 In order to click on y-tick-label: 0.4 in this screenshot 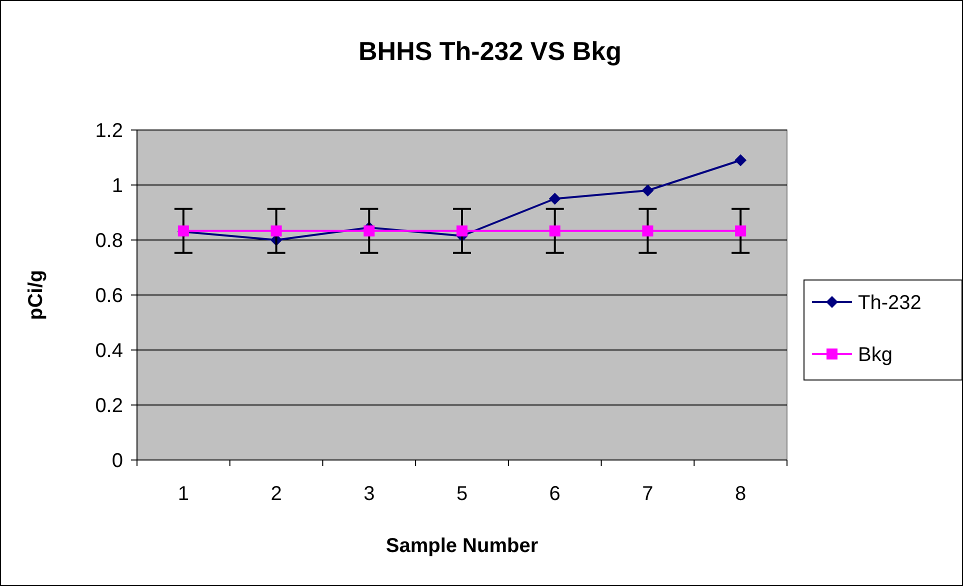, I will do `click(109, 351)`.